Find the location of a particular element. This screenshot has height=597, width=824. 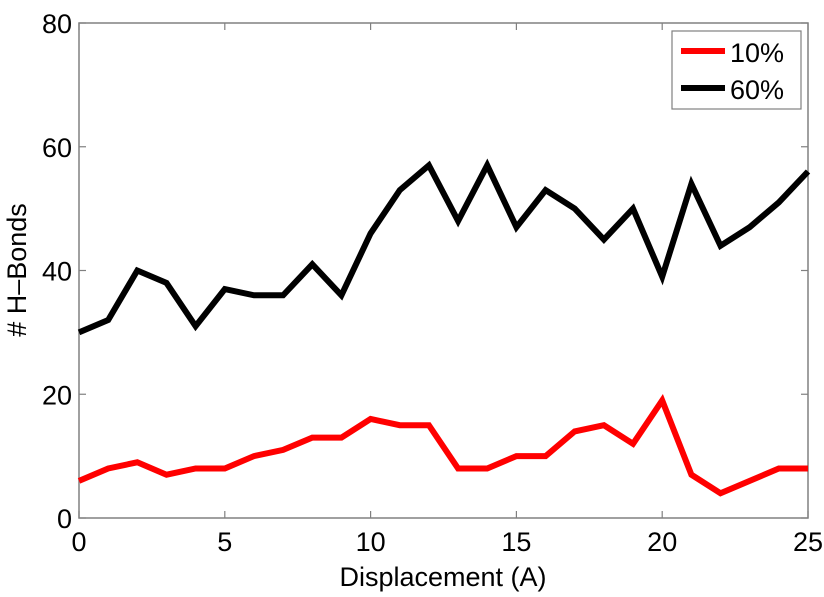

x-tick-labels: 0 5 10 15 20 25 is located at coordinates (447, 542).